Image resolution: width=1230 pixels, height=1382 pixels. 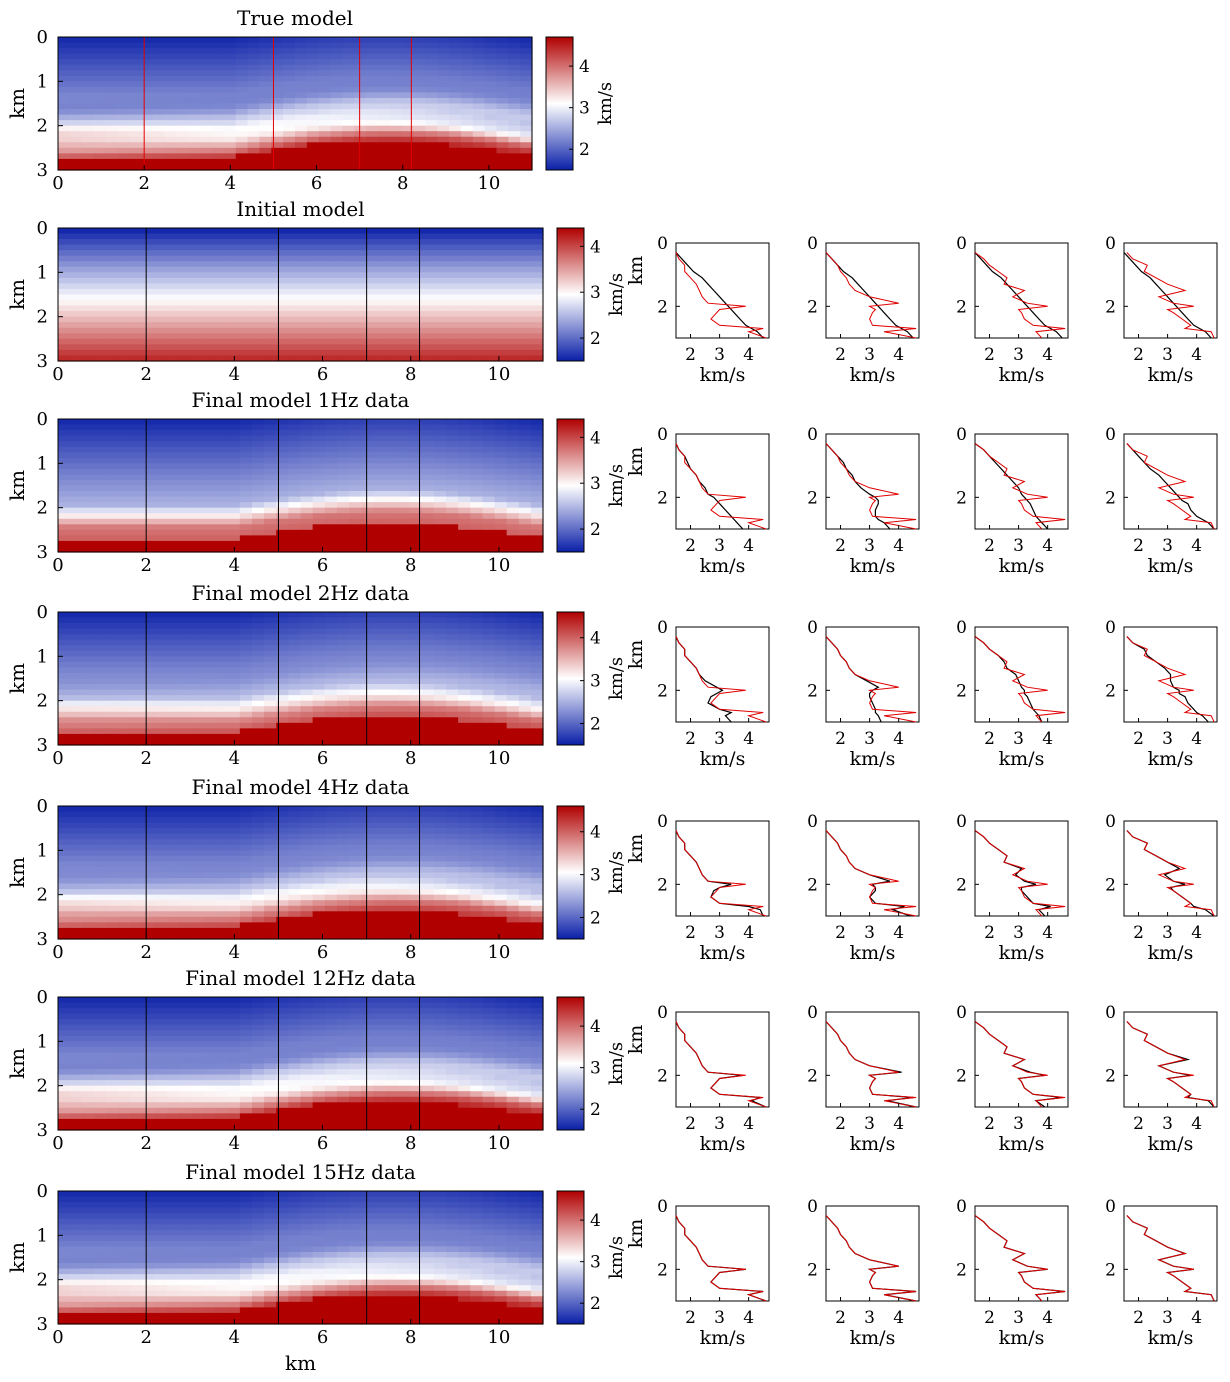 I want to click on panel-title: Initial model, so click(x=300, y=209).